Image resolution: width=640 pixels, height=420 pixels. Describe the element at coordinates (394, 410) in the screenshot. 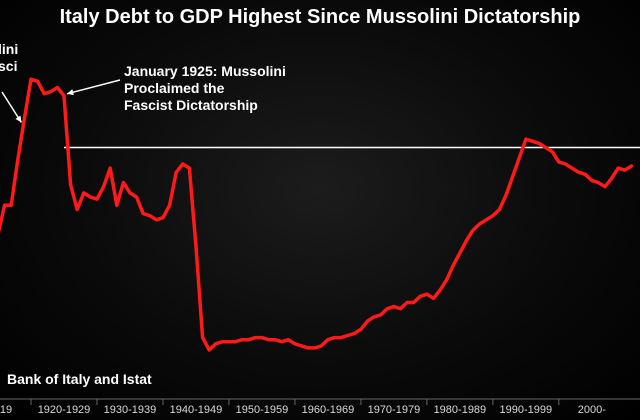

I see `x-tick-label: 1970-1979` at that location.